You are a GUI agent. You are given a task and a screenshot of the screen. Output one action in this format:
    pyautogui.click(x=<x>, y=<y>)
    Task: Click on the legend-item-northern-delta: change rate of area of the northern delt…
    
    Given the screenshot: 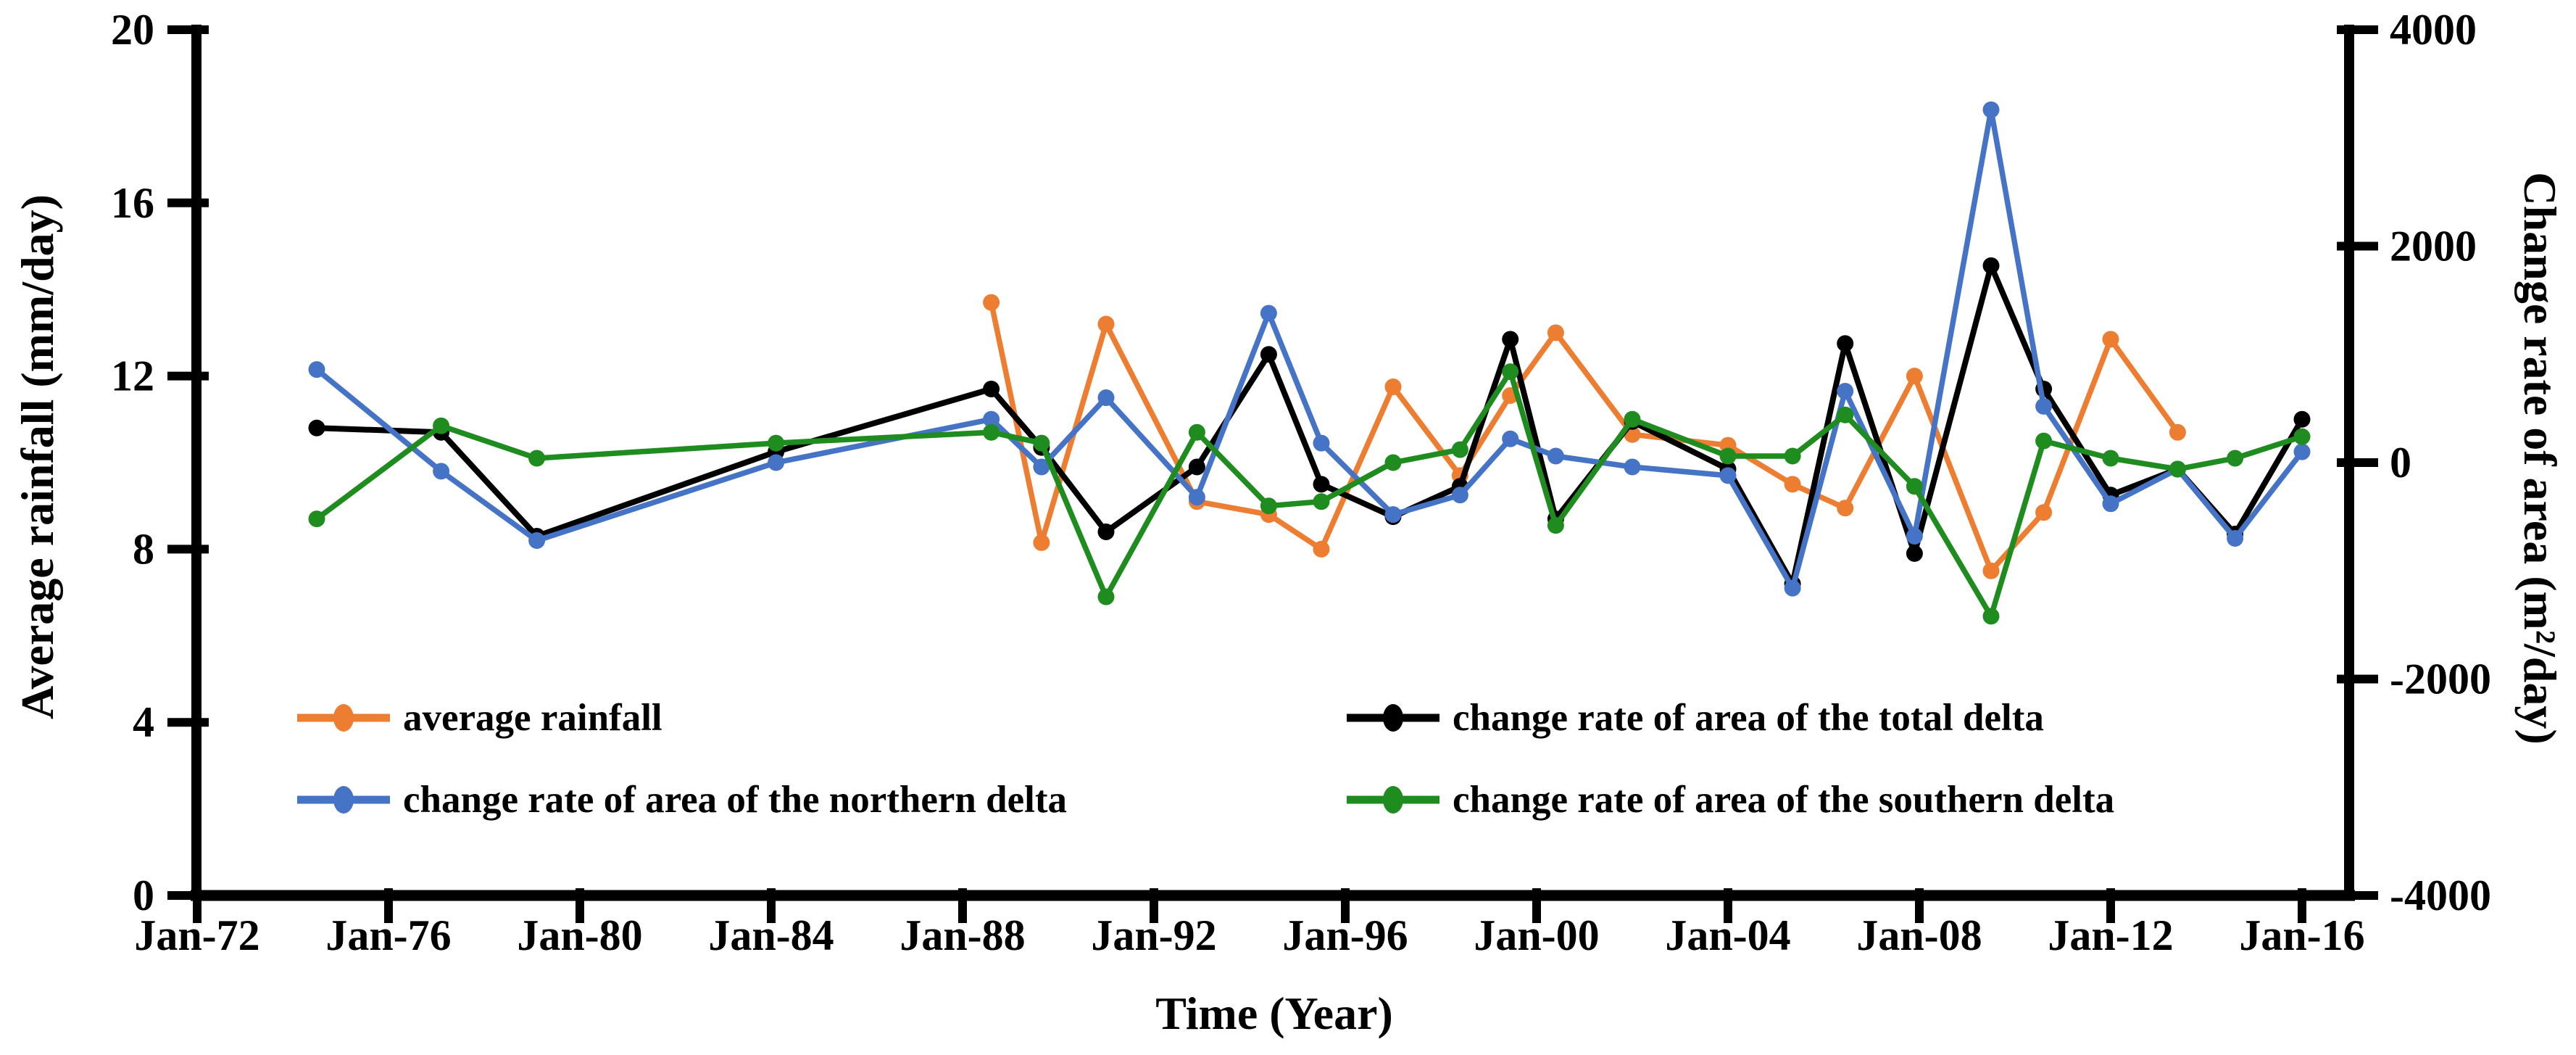 What is the action you would take?
    pyautogui.click(x=682, y=800)
    